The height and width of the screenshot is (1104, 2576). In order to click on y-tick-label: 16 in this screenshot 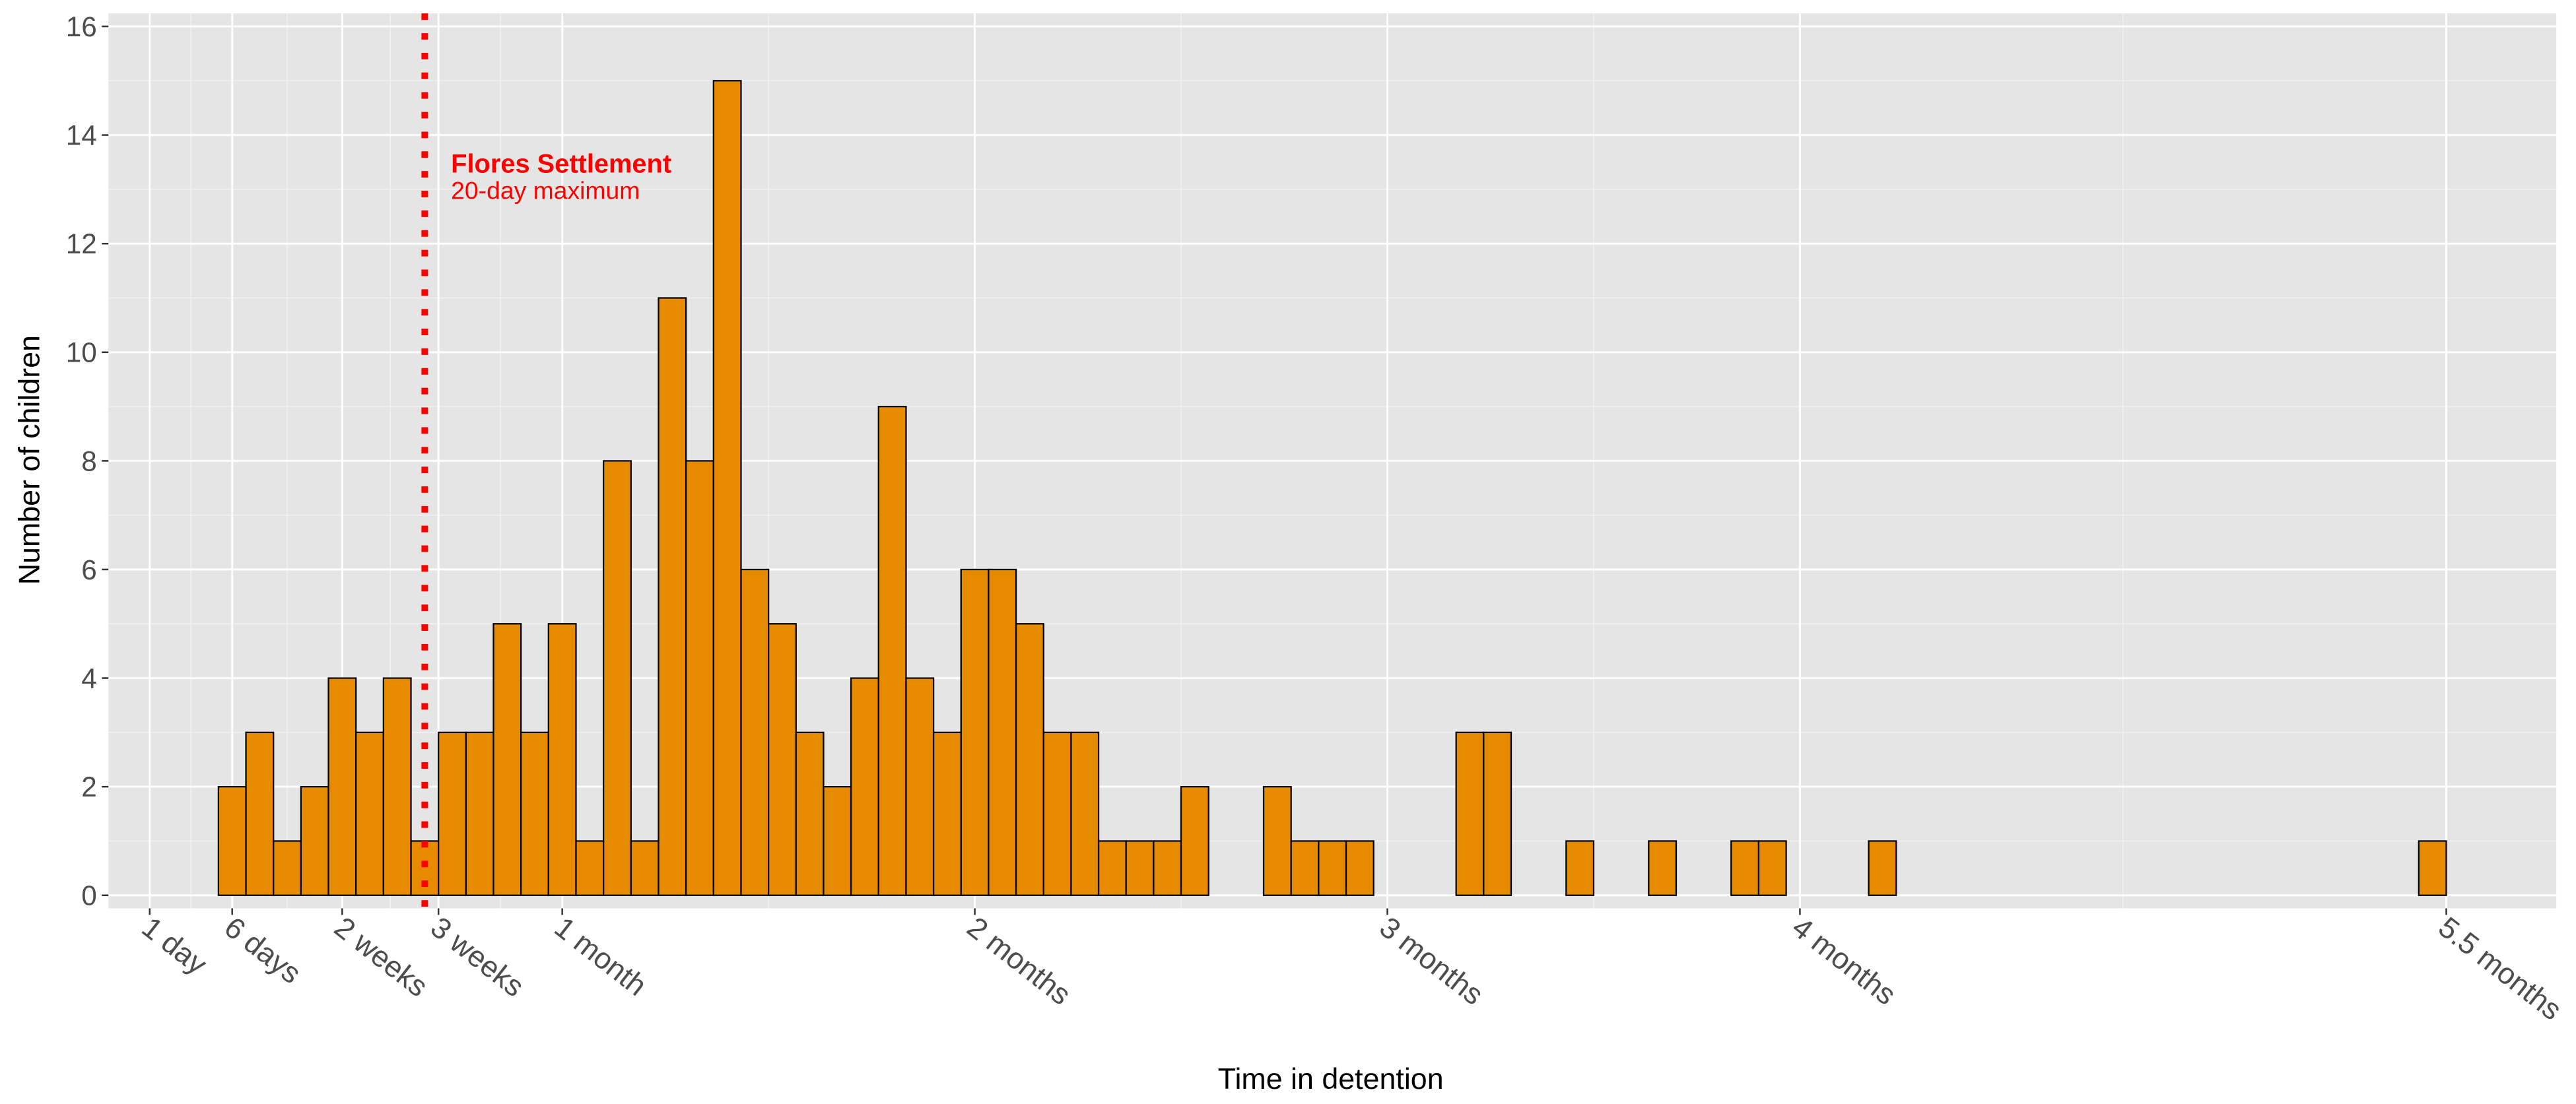, I will do `click(82, 26)`.